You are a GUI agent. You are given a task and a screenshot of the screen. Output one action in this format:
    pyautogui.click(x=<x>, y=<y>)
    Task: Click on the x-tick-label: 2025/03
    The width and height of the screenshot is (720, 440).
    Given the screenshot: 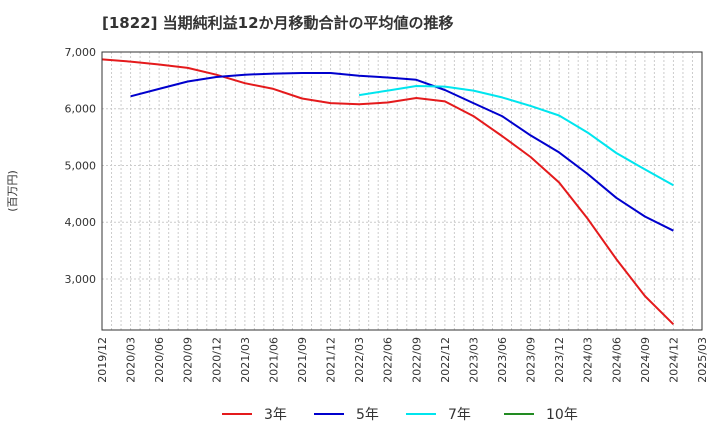 What is the action you would take?
    pyautogui.click(x=702, y=360)
    